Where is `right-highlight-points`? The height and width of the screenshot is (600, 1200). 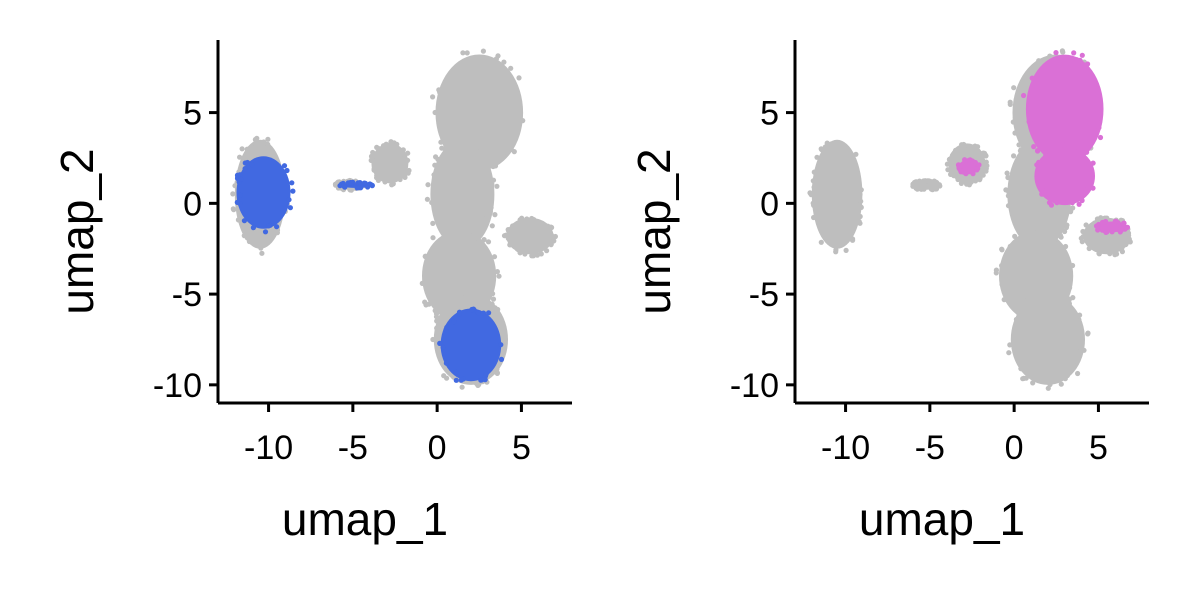 right-highlight-points is located at coordinates (1043, 142).